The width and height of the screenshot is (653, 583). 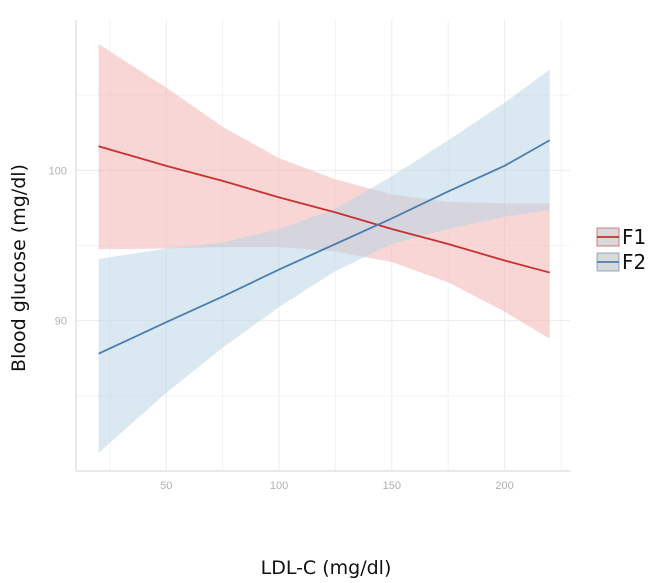 What do you see at coordinates (58, 171) in the screenshot?
I see `y-tick-label: 100` at bounding box center [58, 171].